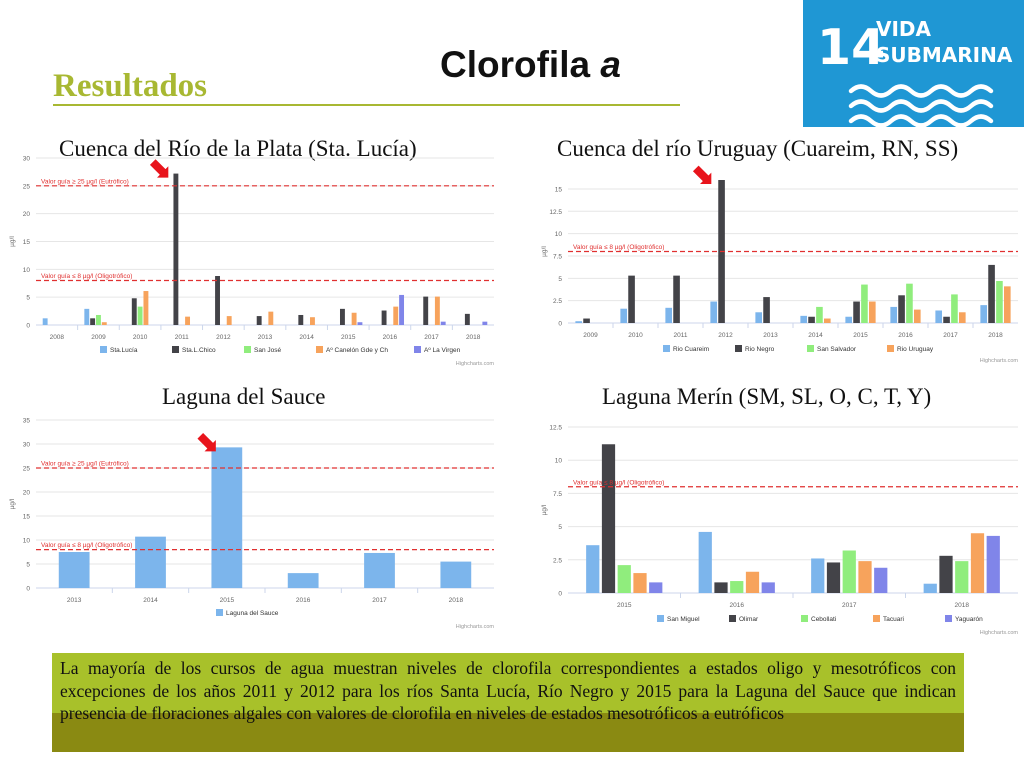  Describe the element at coordinates (915, 349) in the screenshot. I see `legend-label: Rio Uruguay` at that location.